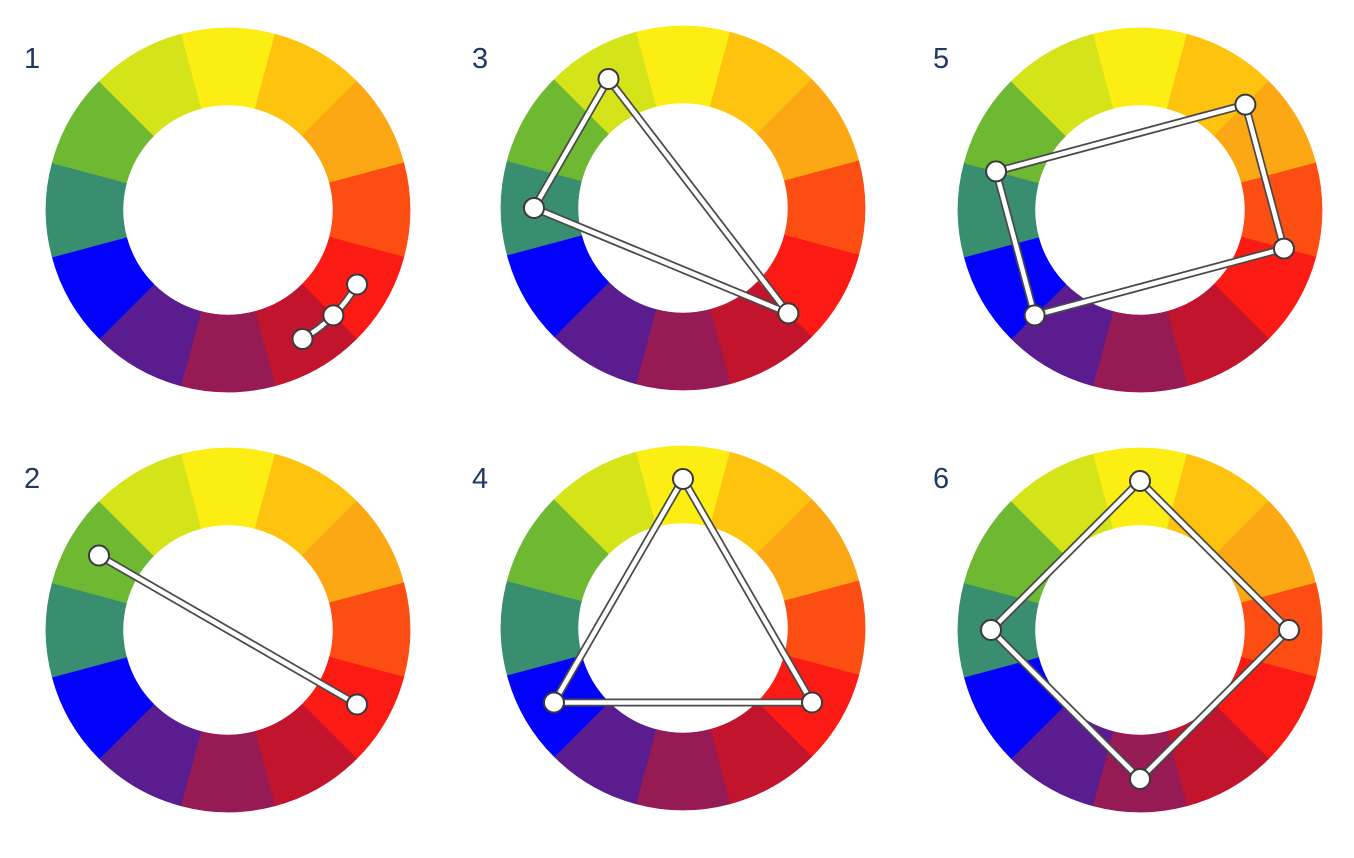  What do you see at coordinates (32, 479) in the screenshot?
I see `diagram-label-2: 2` at bounding box center [32, 479].